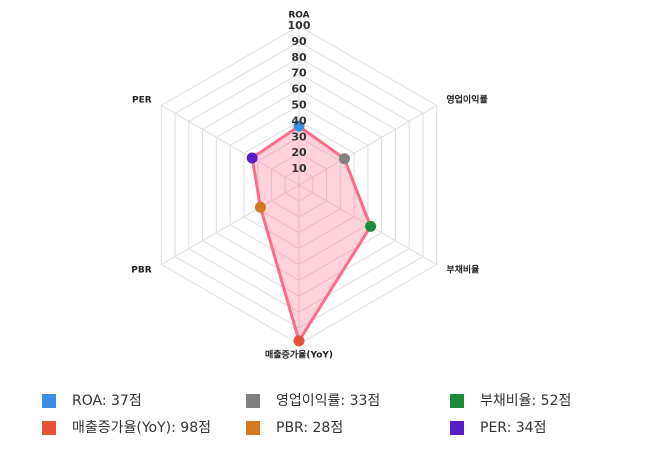 This screenshot has width=650, height=454. I want to click on legend-item: 영업이익률: 33점, so click(313, 401).